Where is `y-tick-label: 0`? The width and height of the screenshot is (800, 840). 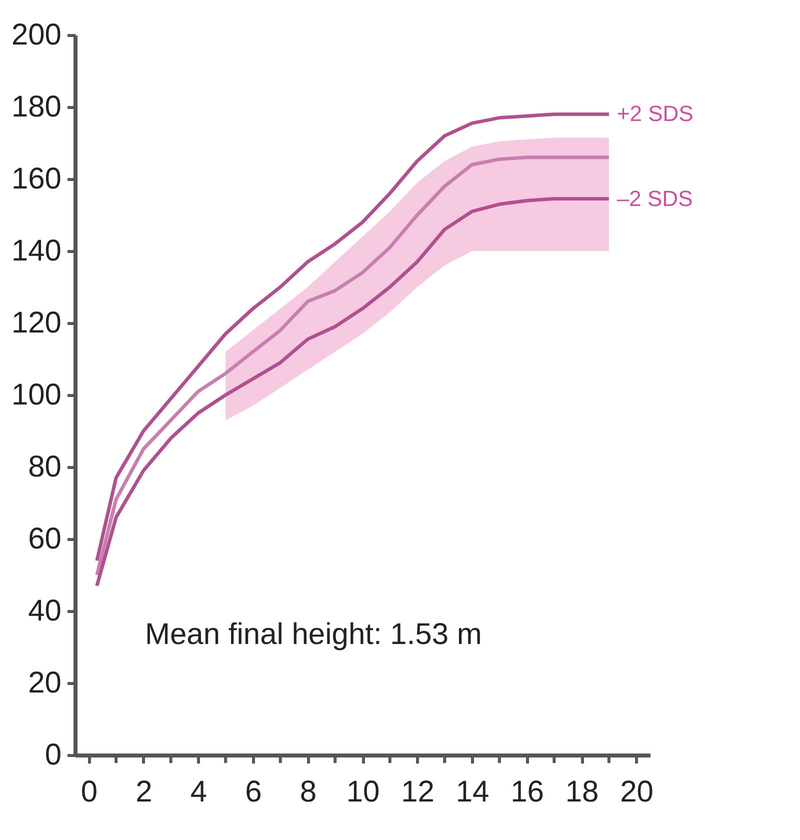 y-tick-label: 0 is located at coordinates (53, 755).